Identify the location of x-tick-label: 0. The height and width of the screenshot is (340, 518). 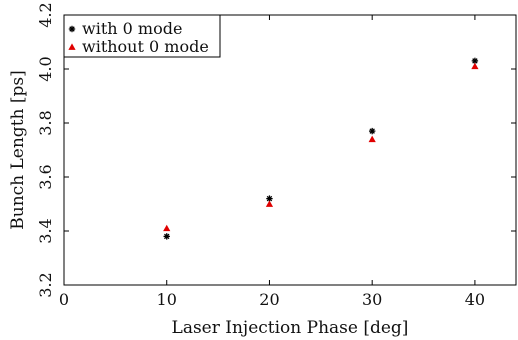
(64, 299).